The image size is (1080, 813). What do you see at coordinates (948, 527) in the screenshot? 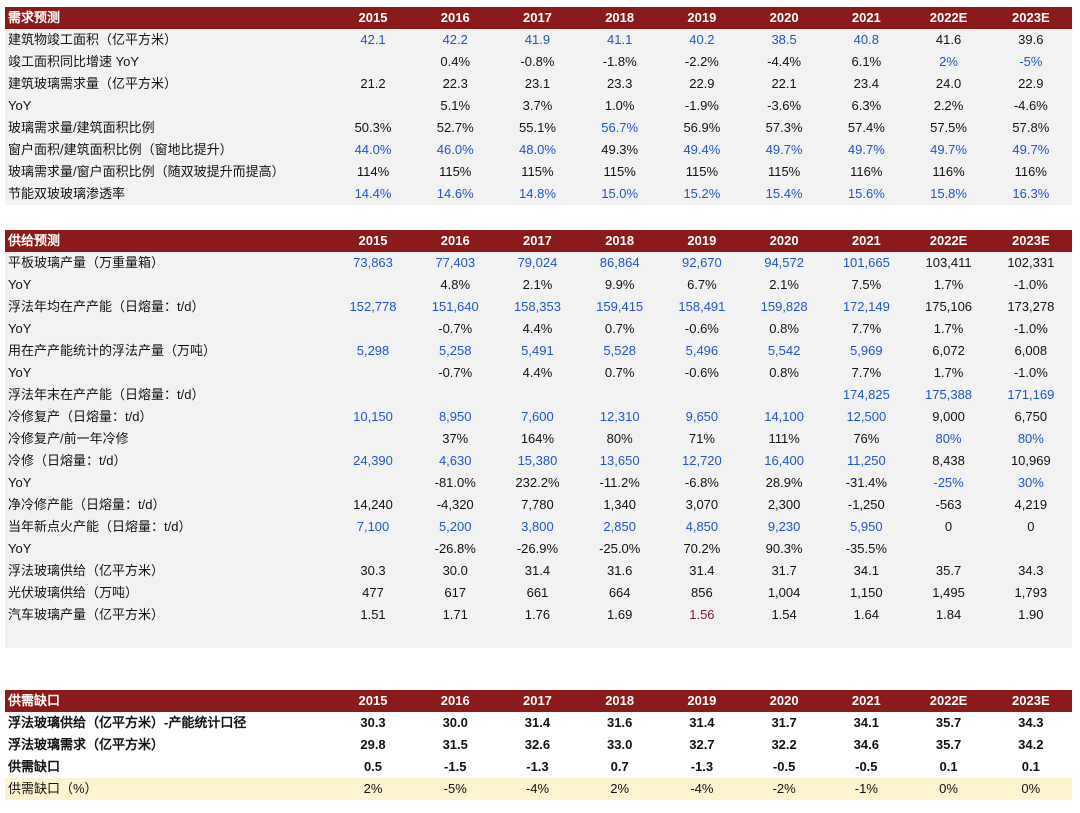
I see `table-cell: 0` at bounding box center [948, 527].